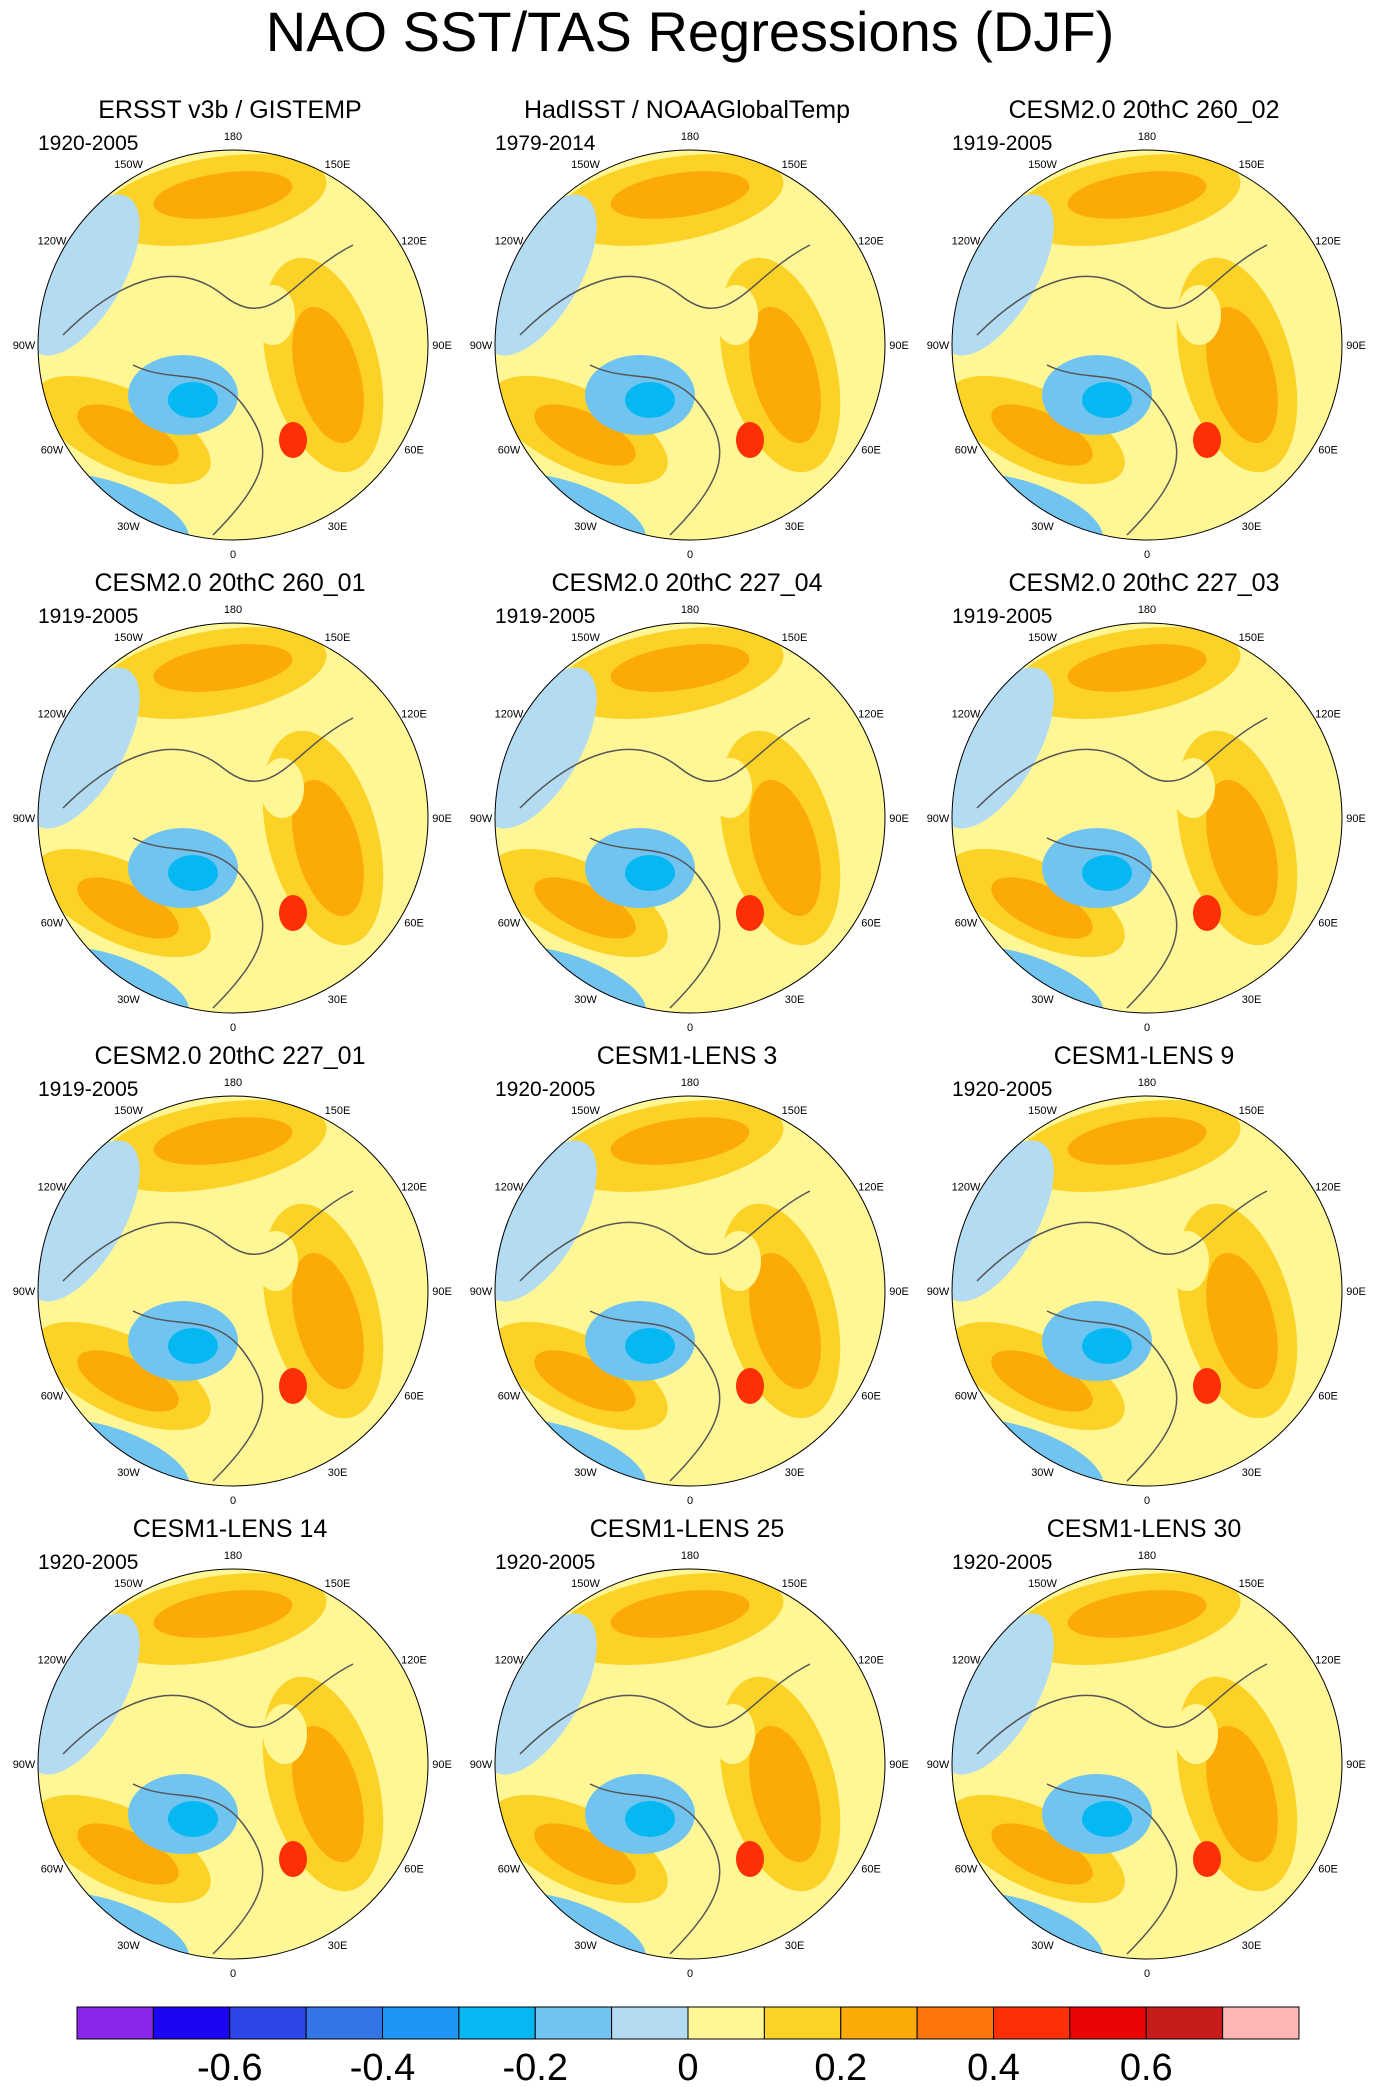  What do you see at coordinates (840, 2067) in the screenshot?
I see `colorbar-tick-label: 0.2` at bounding box center [840, 2067].